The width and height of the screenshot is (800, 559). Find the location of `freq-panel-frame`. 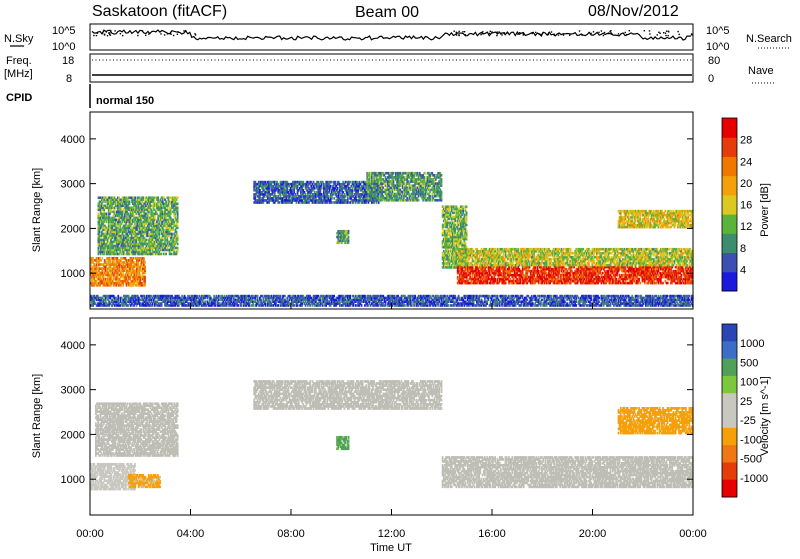

freq-panel-frame is located at coordinates (391, 68).